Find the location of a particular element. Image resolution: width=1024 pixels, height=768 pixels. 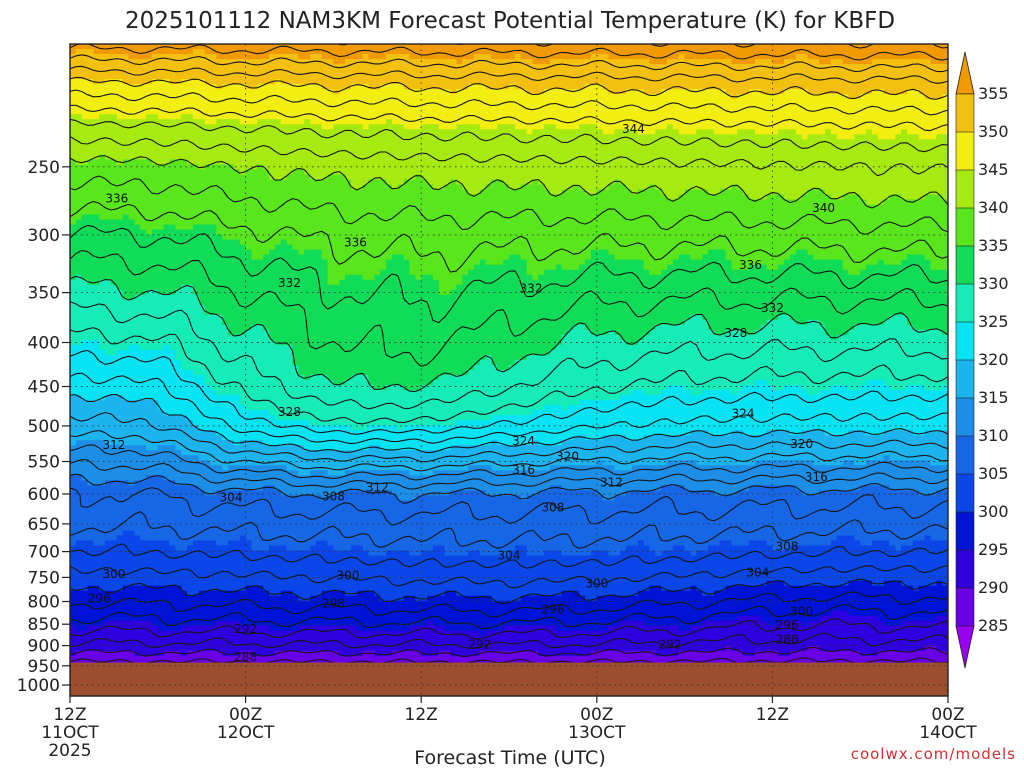

y-tick-label-700: 700 is located at coordinates (44, 553).